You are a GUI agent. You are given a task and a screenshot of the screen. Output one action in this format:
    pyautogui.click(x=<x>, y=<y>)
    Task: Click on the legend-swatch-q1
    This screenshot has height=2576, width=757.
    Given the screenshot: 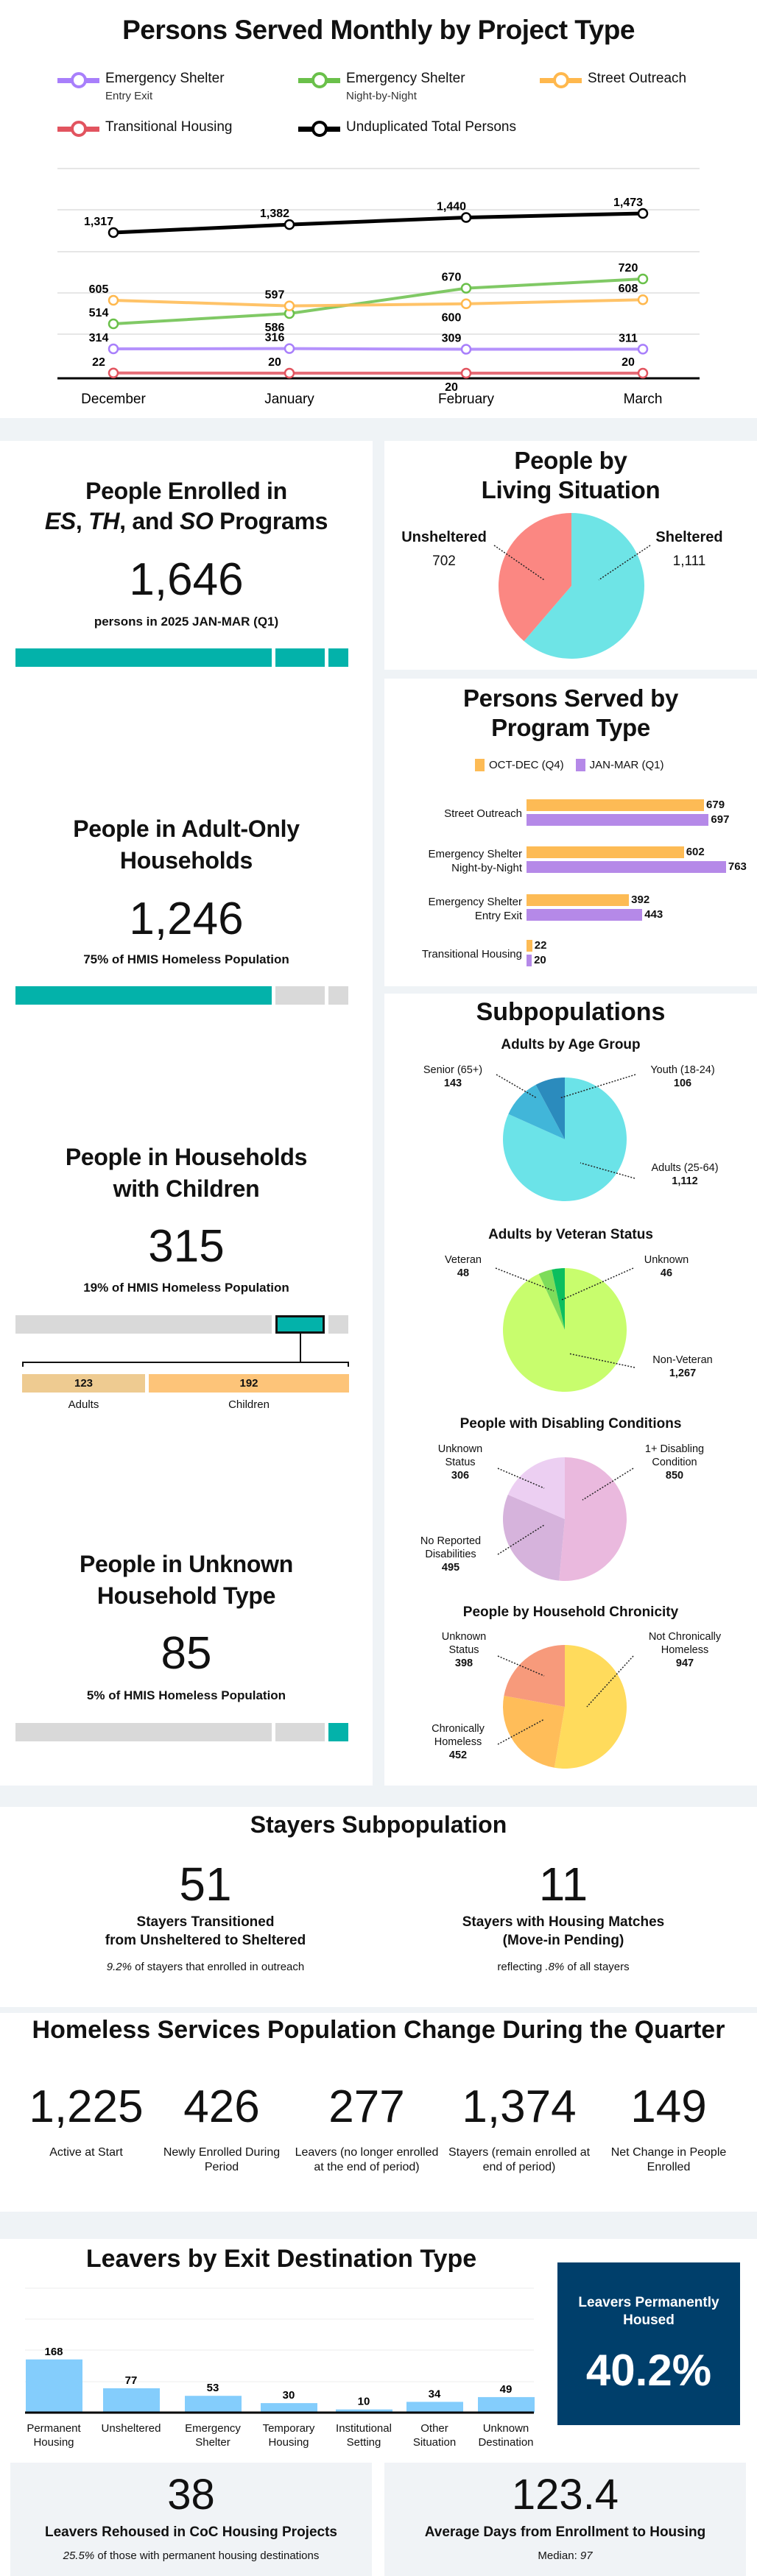 What is the action you would take?
    pyautogui.click(x=580, y=765)
    